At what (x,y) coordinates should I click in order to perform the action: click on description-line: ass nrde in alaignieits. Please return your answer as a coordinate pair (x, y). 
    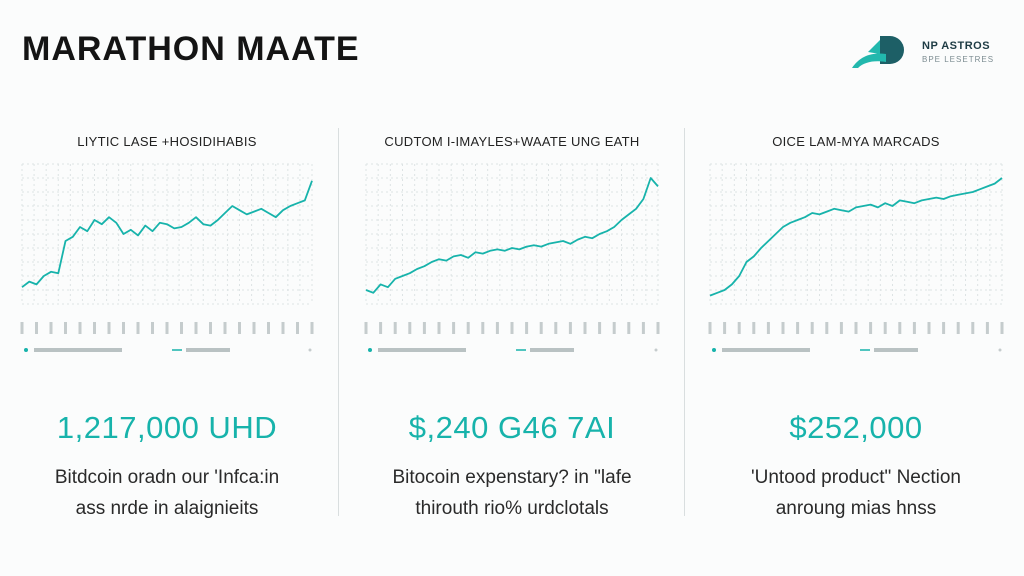
    Looking at the image, I should click on (167, 508).